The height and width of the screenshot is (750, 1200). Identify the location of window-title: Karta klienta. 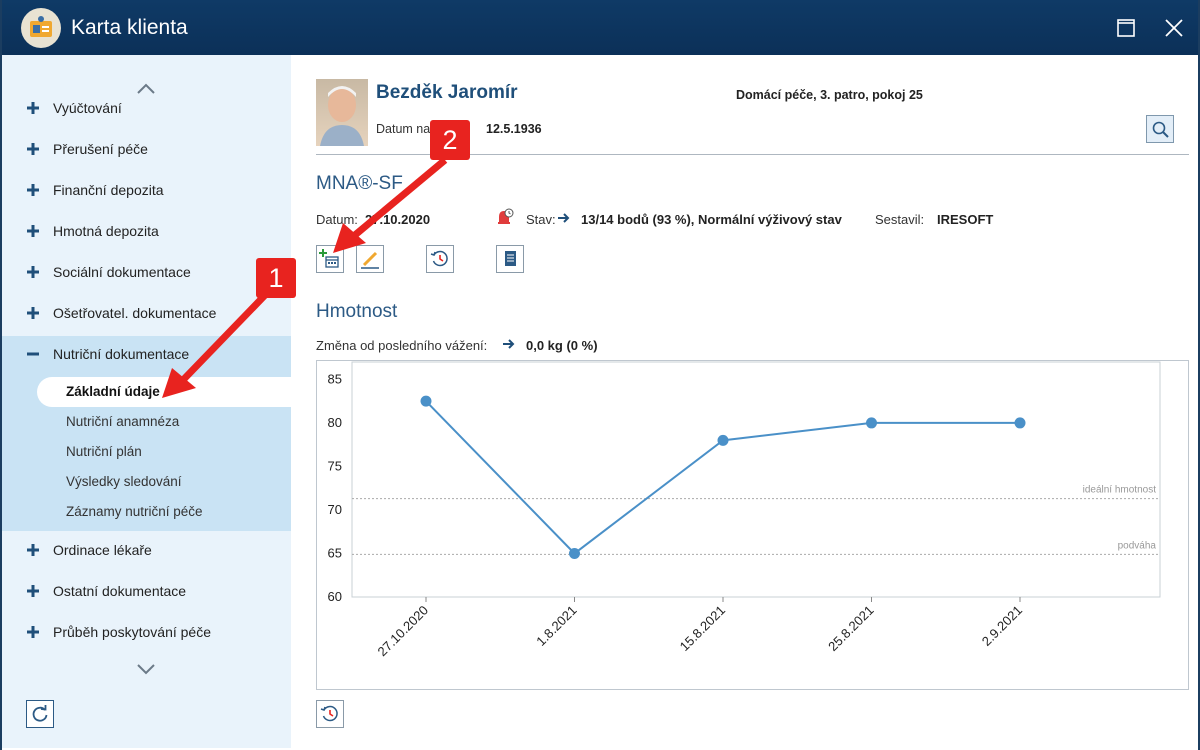
(129, 27).